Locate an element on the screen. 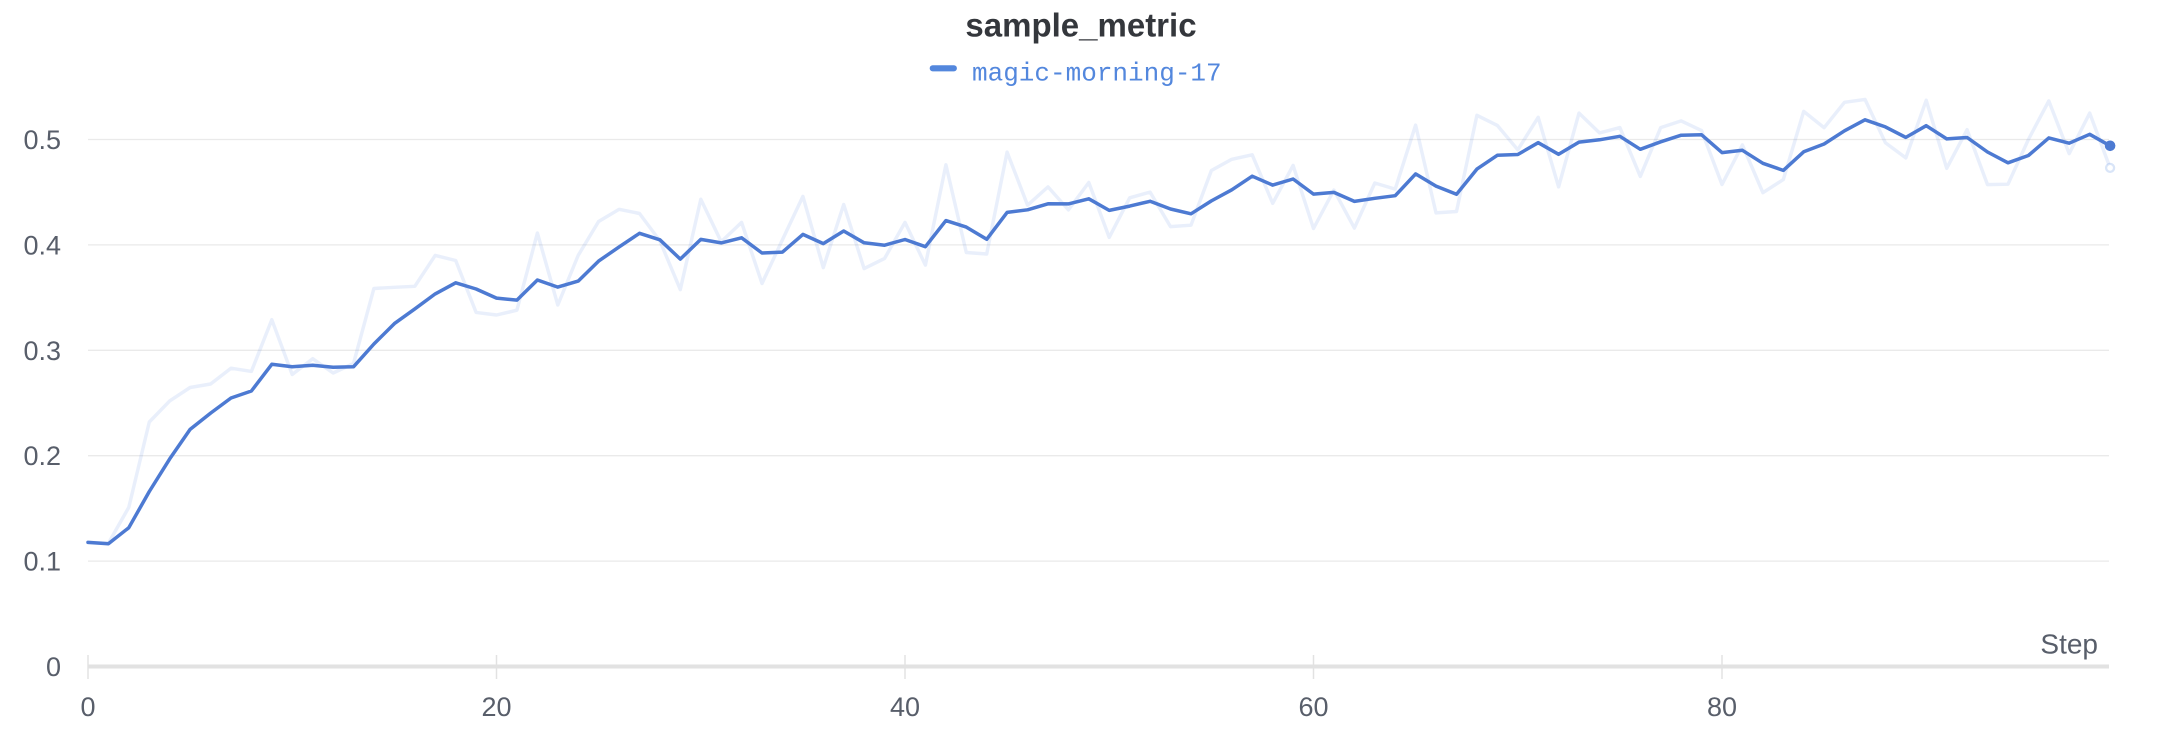 This screenshot has width=2162, height=743. svg-text: sample_metric is located at coordinates (1080, 25).